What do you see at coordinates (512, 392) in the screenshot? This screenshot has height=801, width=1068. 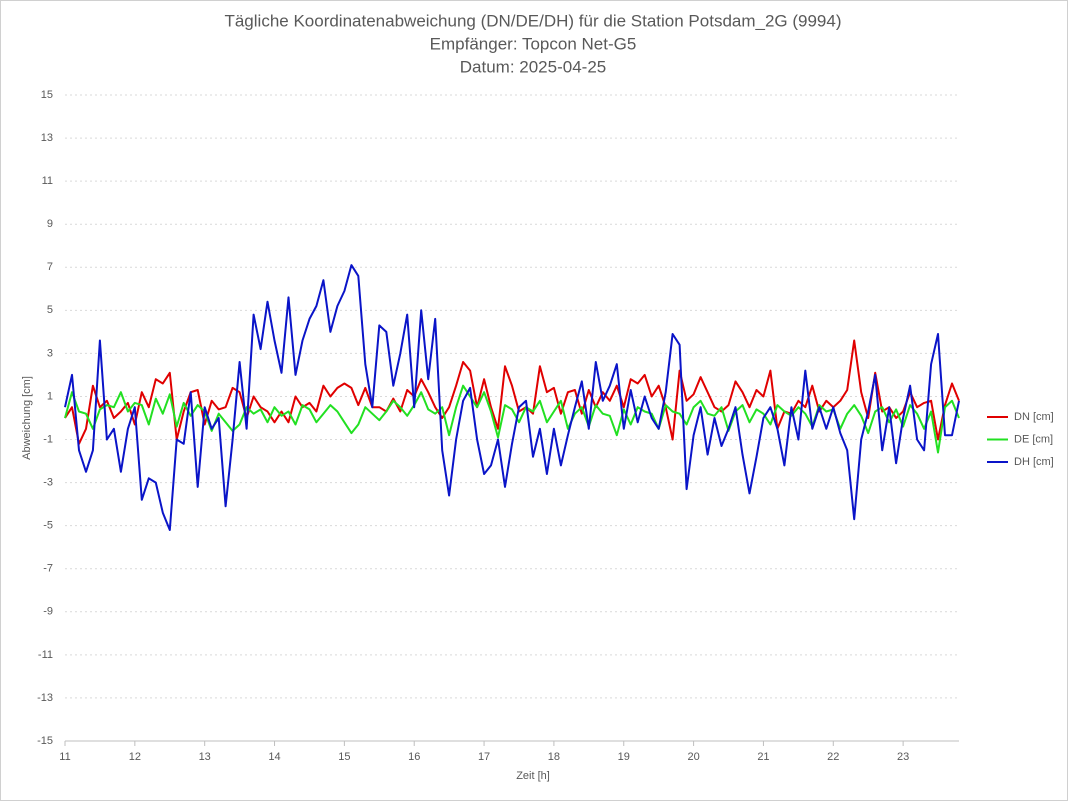 I see `data-line` at bounding box center [512, 392].